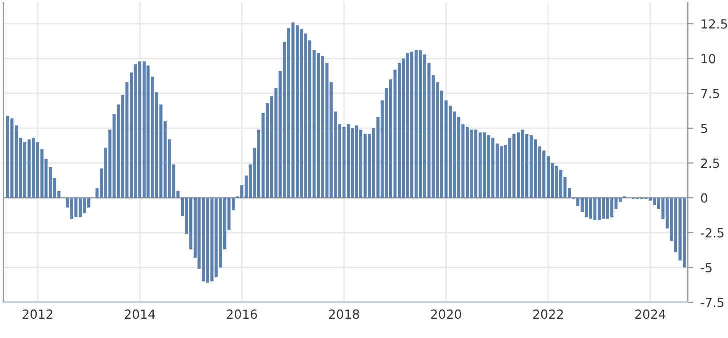 This screenshot has width=728, height=338. Describe the element at coordinates (709, 59) in the screenshot. I see `y-tick-label: 10` at that location.